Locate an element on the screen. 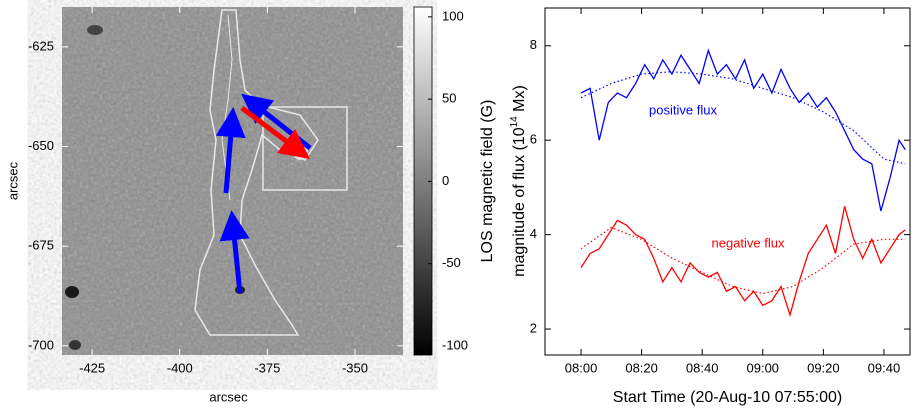 The width and height of the screenshot is (924, 410). y-tick-label: -675 is located at coordinates (41, 245).